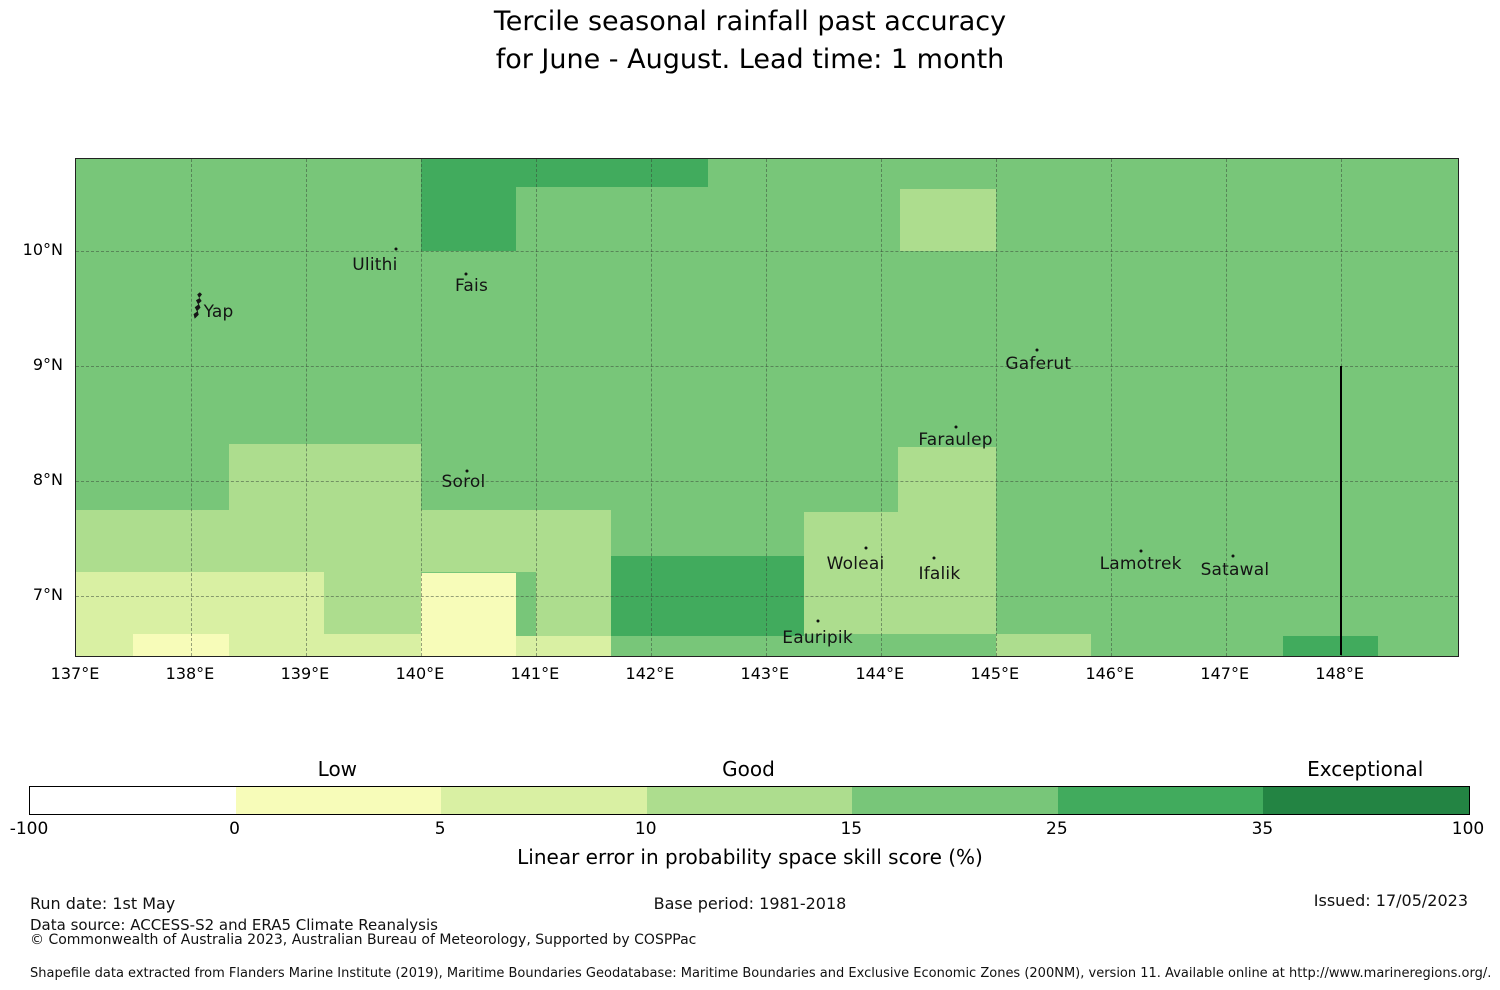  I want to click on island-label: Faraulep, so click(955, 439).